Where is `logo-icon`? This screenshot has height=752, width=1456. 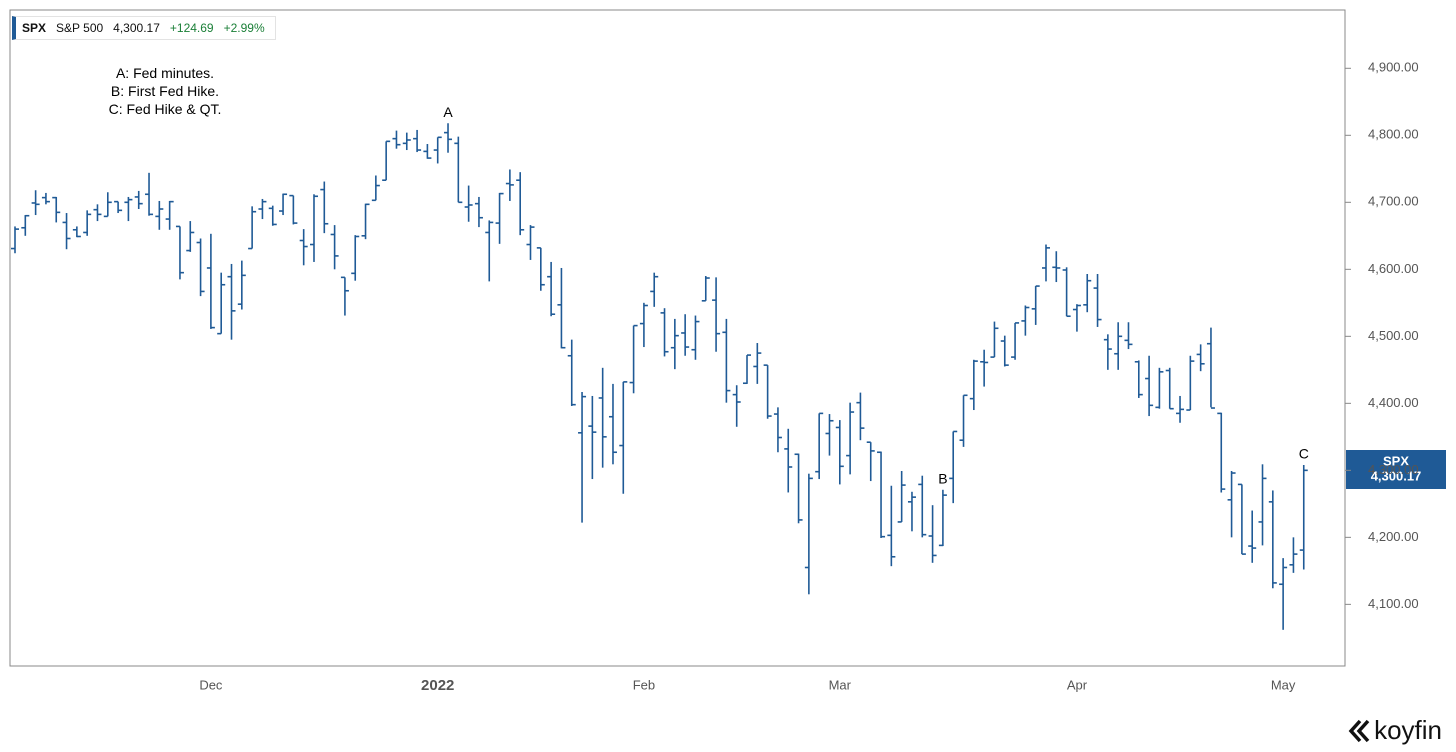
logo-icon is located at coordinates (1359, 730).